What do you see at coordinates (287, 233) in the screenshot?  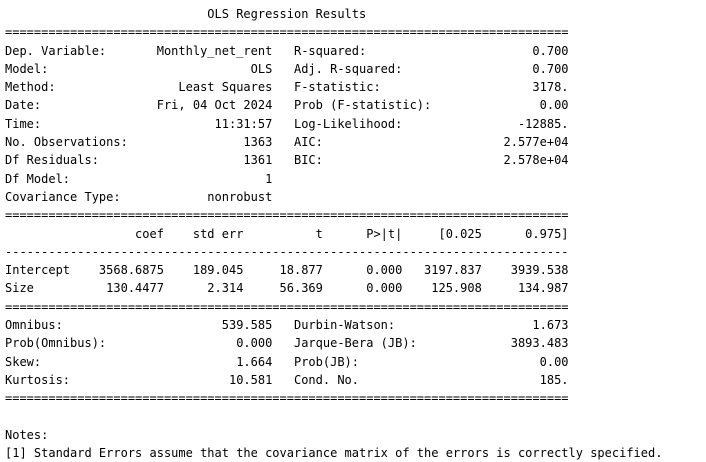 I see `coef-table-header: coef std err t P>|t| [0.025 0.975]` at bounding box center [287, 233].